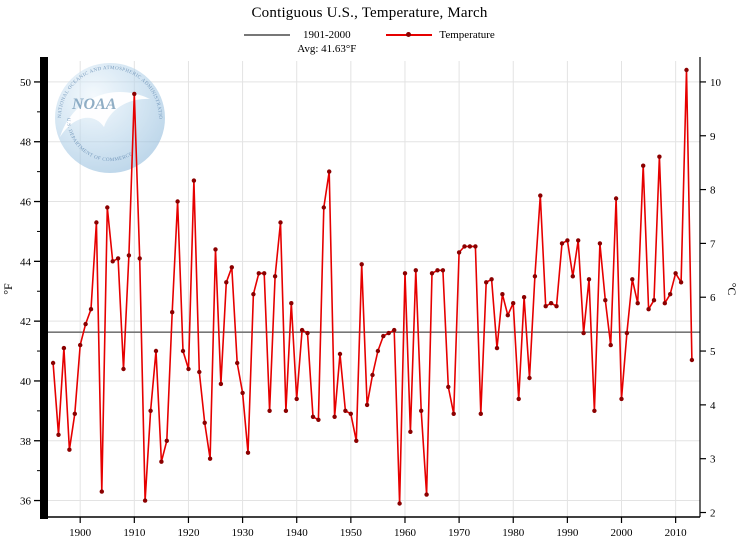  What do you see at coordinates (369, 42) in the screenshot?
I see `legend: 1901-2000 Avg: 41.63°F Temperature` at bounding box center [369, 42].